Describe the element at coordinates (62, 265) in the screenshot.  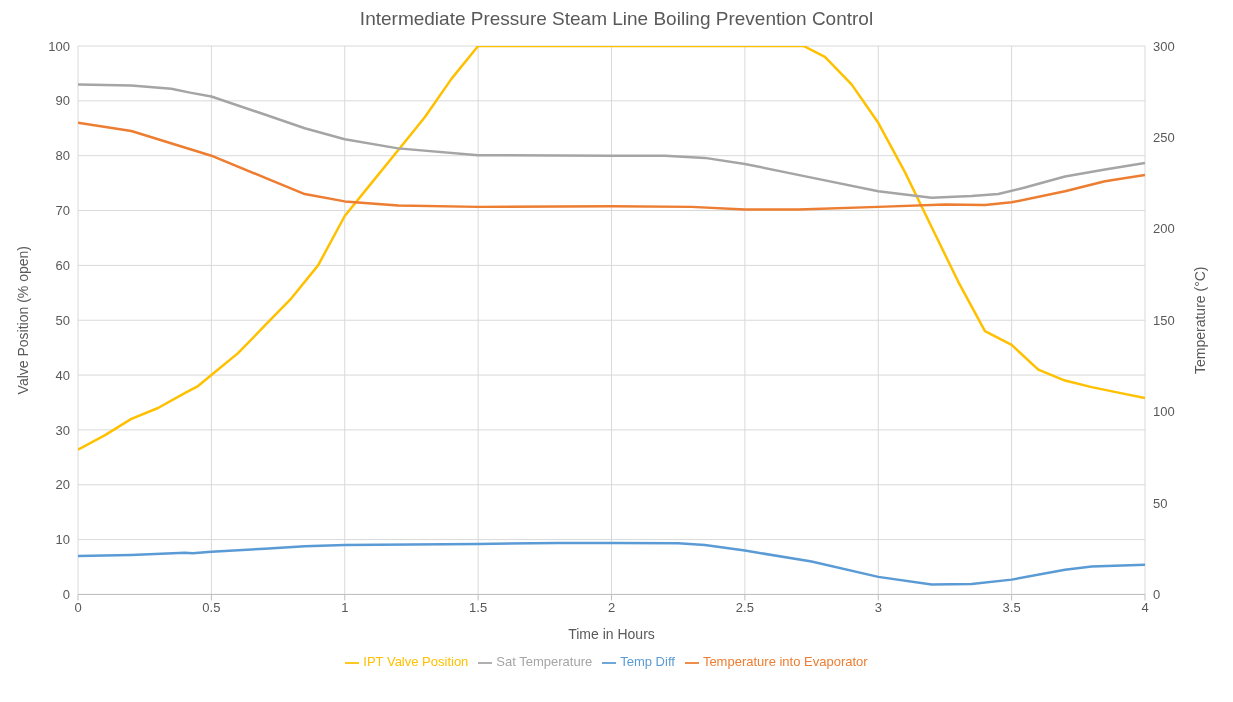
I see `y-tick-label: 60` at that location.